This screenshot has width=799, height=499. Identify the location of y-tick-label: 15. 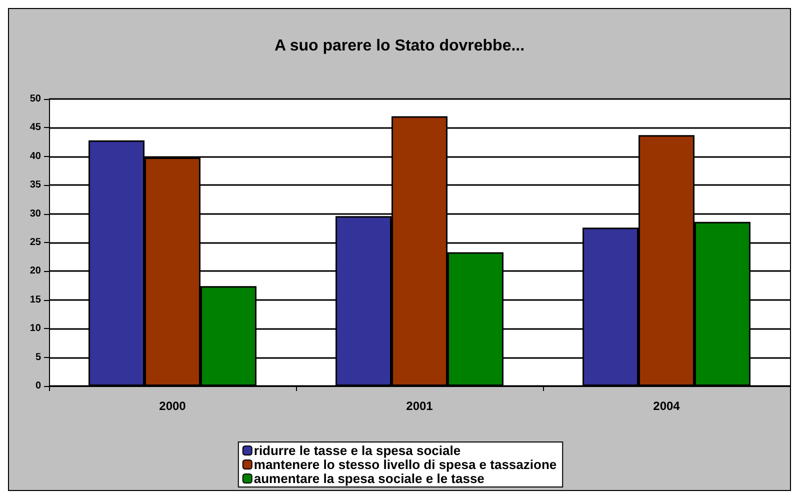
(36, 300).